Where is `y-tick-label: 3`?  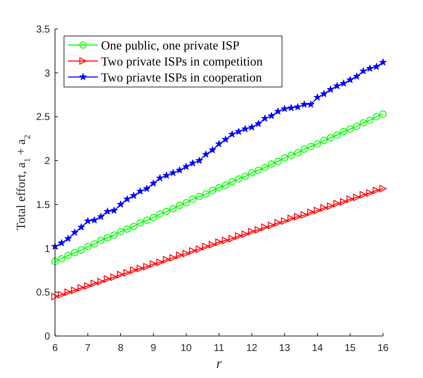
y-tick-label: 3 is located at coordinates (47, 74).